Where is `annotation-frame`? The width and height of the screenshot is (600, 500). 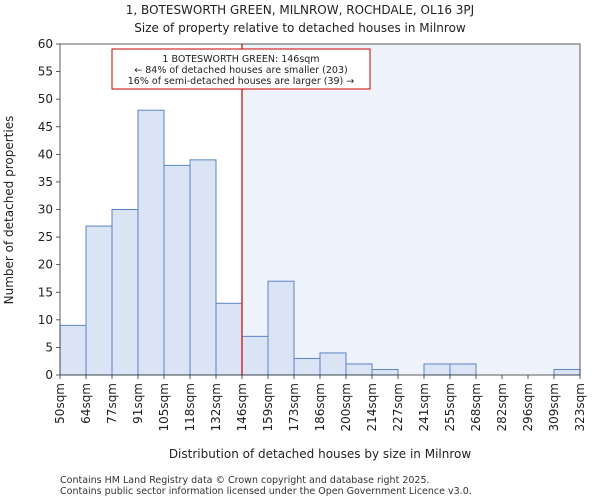 annotation-frame is located at coordinates (241, 69).